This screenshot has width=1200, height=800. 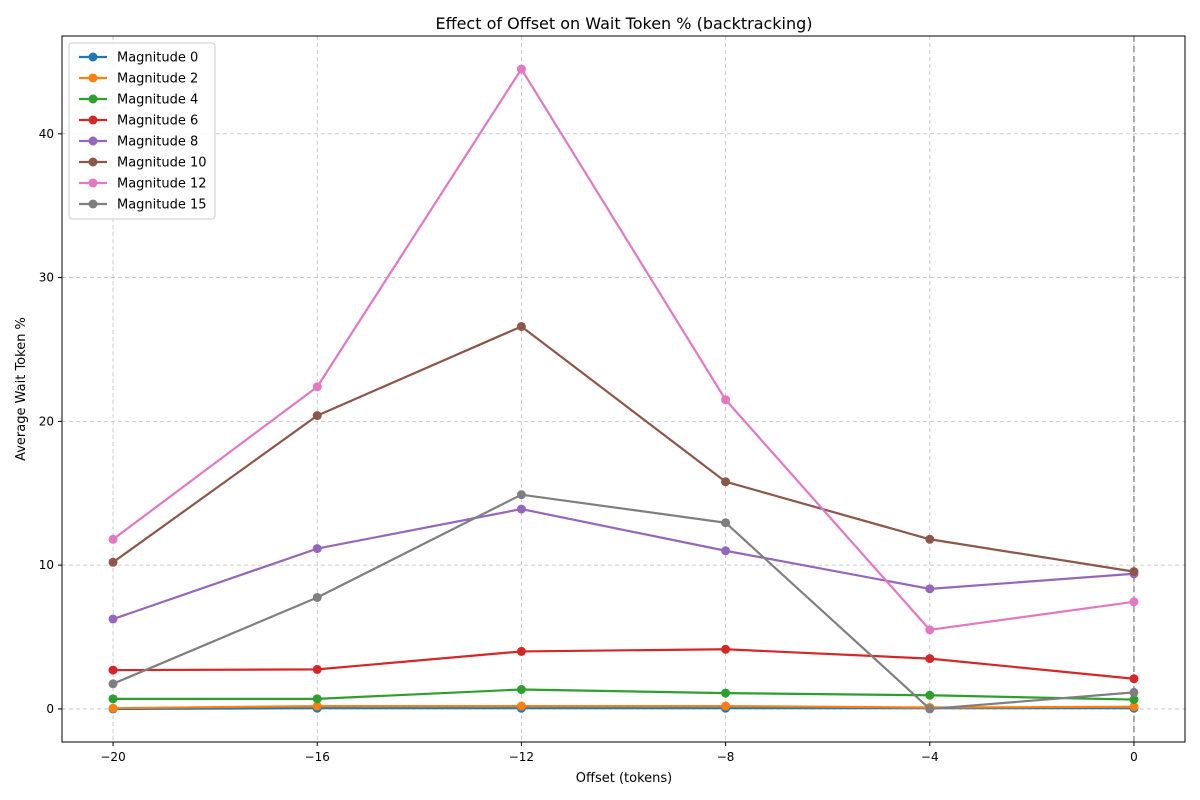 I want to click on x-tick-label: −8, so click(x=726, y=757).